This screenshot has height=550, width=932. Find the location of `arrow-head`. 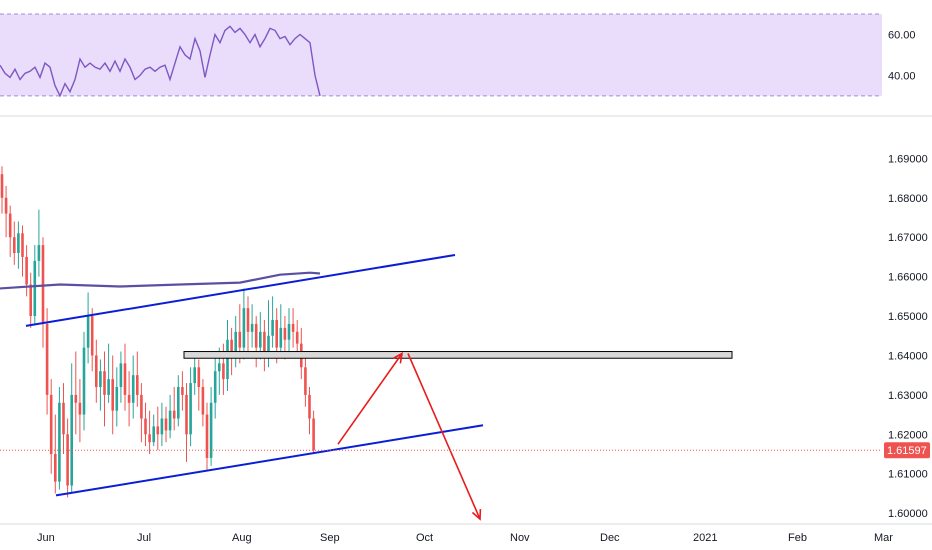

arrow-head is located at coordinates (398, 358).